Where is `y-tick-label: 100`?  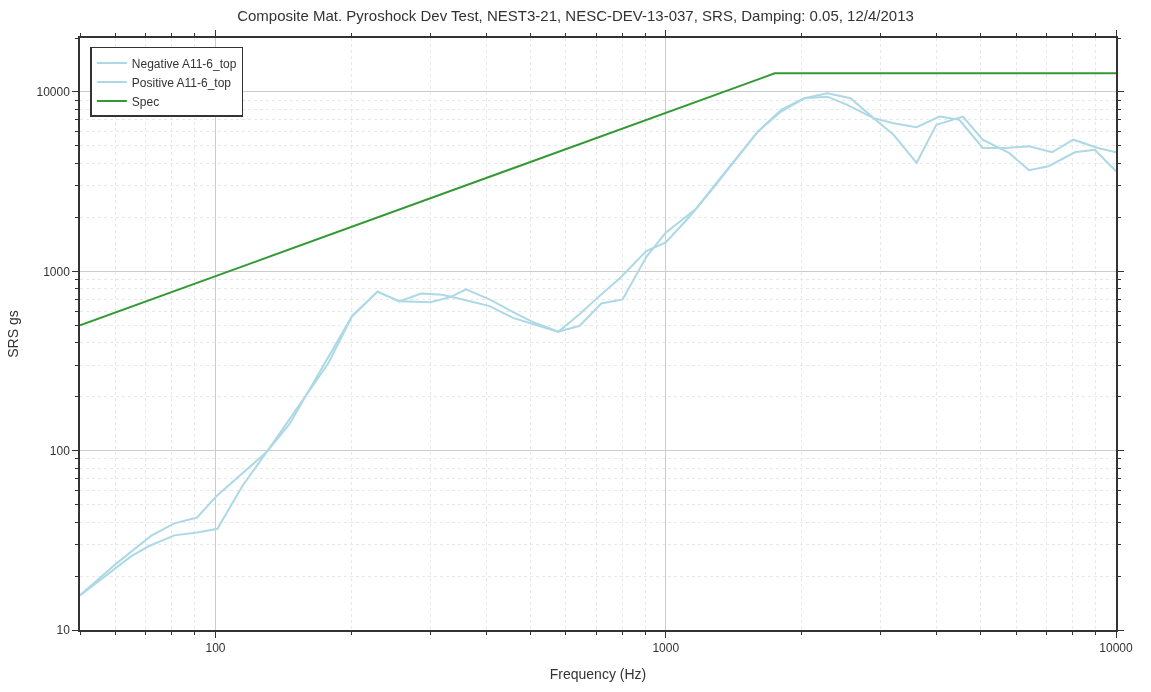 y-tick-label: 100 is located at coordinates (60, 450).